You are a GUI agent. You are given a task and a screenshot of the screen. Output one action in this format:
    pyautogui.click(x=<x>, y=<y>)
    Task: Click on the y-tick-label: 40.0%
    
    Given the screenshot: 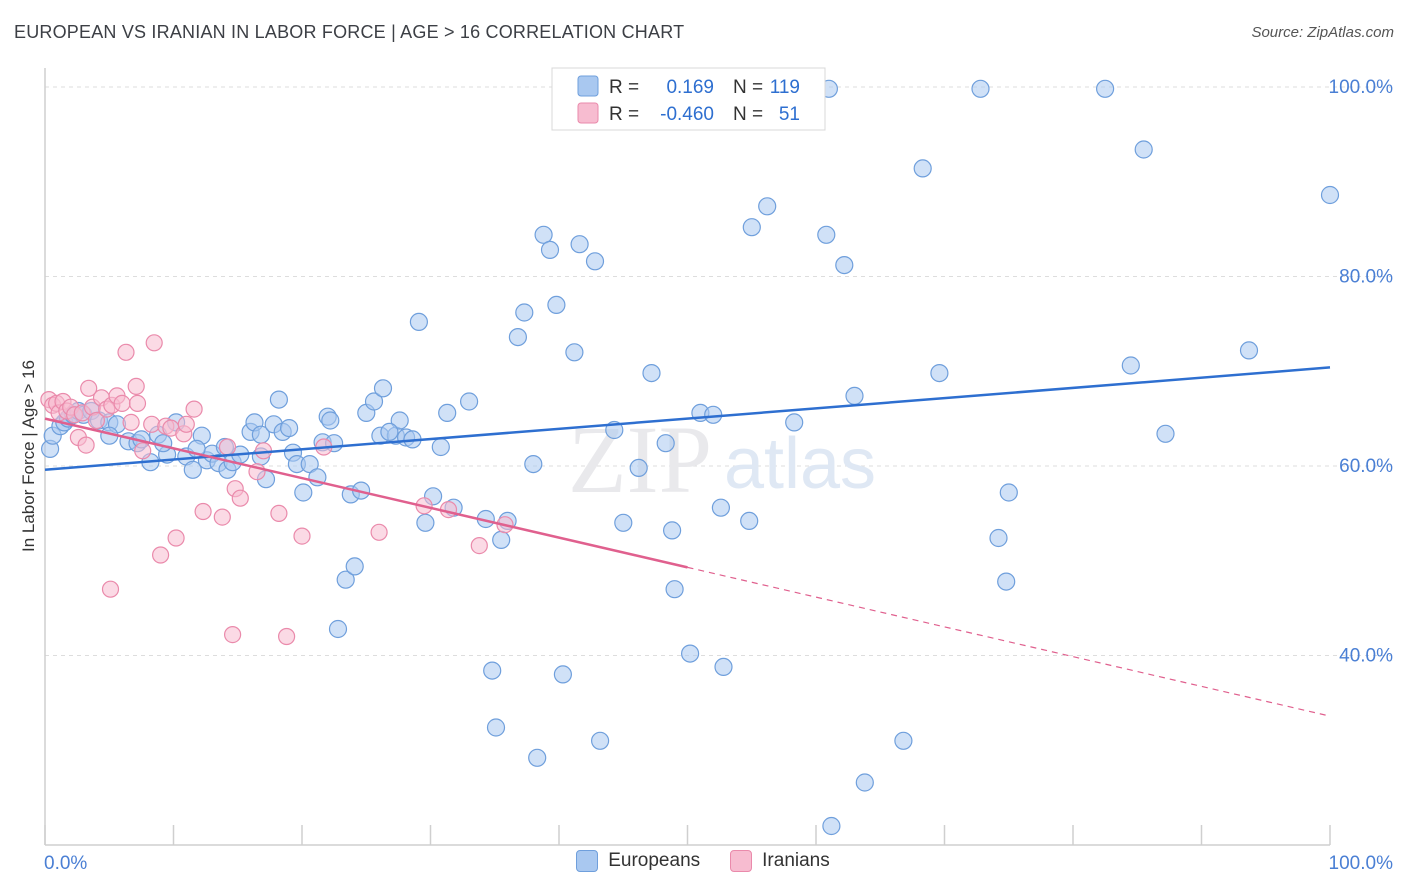 What is the action you would take?
    pyautogui.click(x=1366, y=655)
    